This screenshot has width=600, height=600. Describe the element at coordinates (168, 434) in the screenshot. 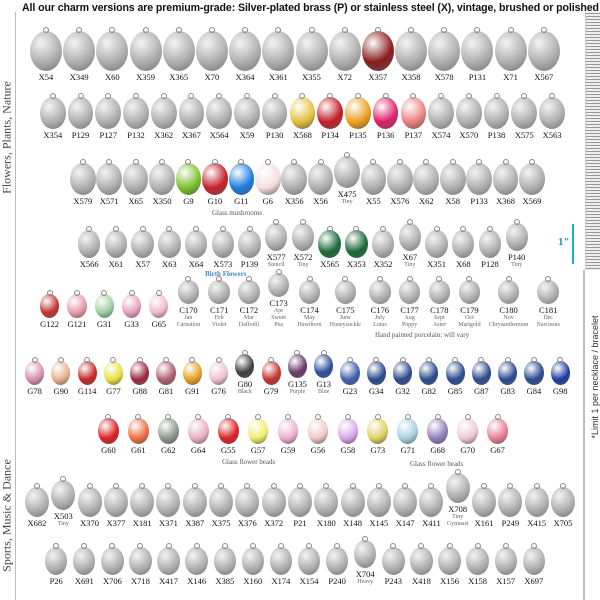

I see `charm-item: G62` at that location.